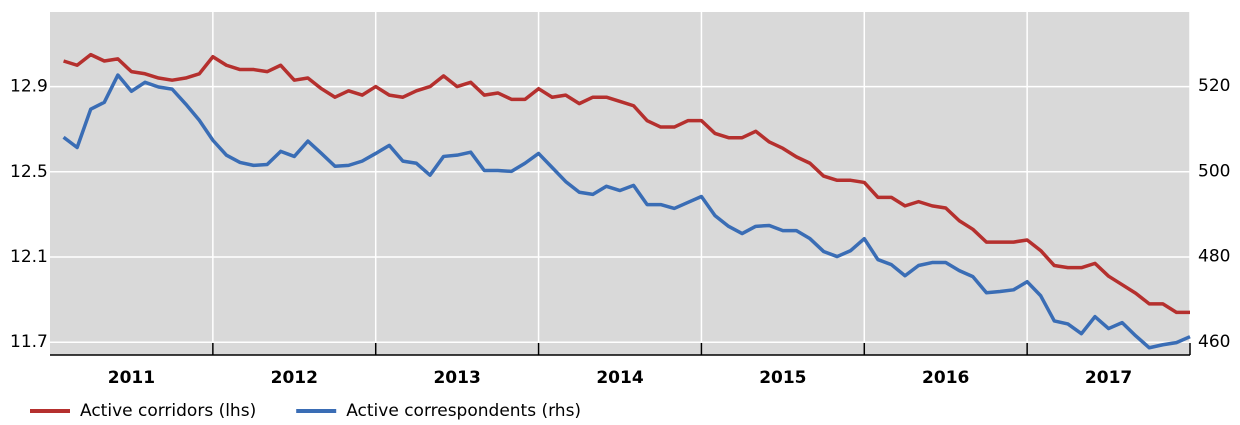 This screenshot has height=425, width=1240. I want to click on y2-tick-label: 460, so click(1214, 342).